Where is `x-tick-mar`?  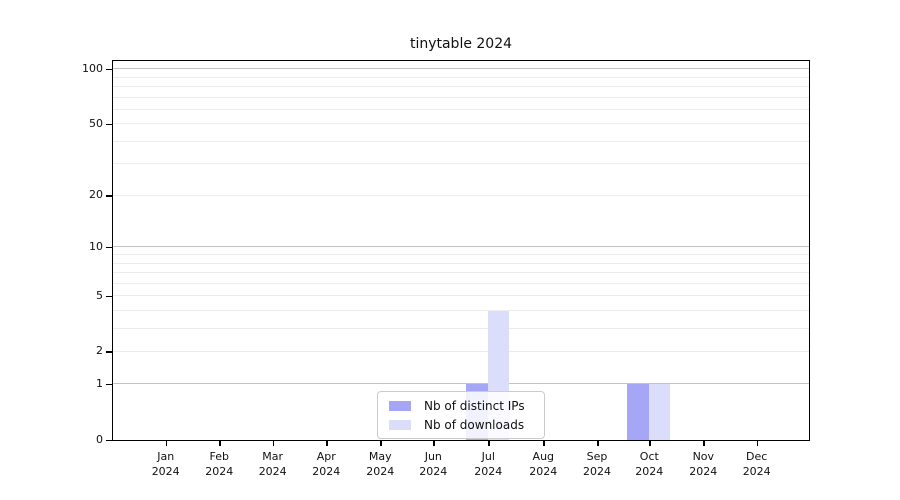 x-tick-mar is located at coordinates (273, 443).